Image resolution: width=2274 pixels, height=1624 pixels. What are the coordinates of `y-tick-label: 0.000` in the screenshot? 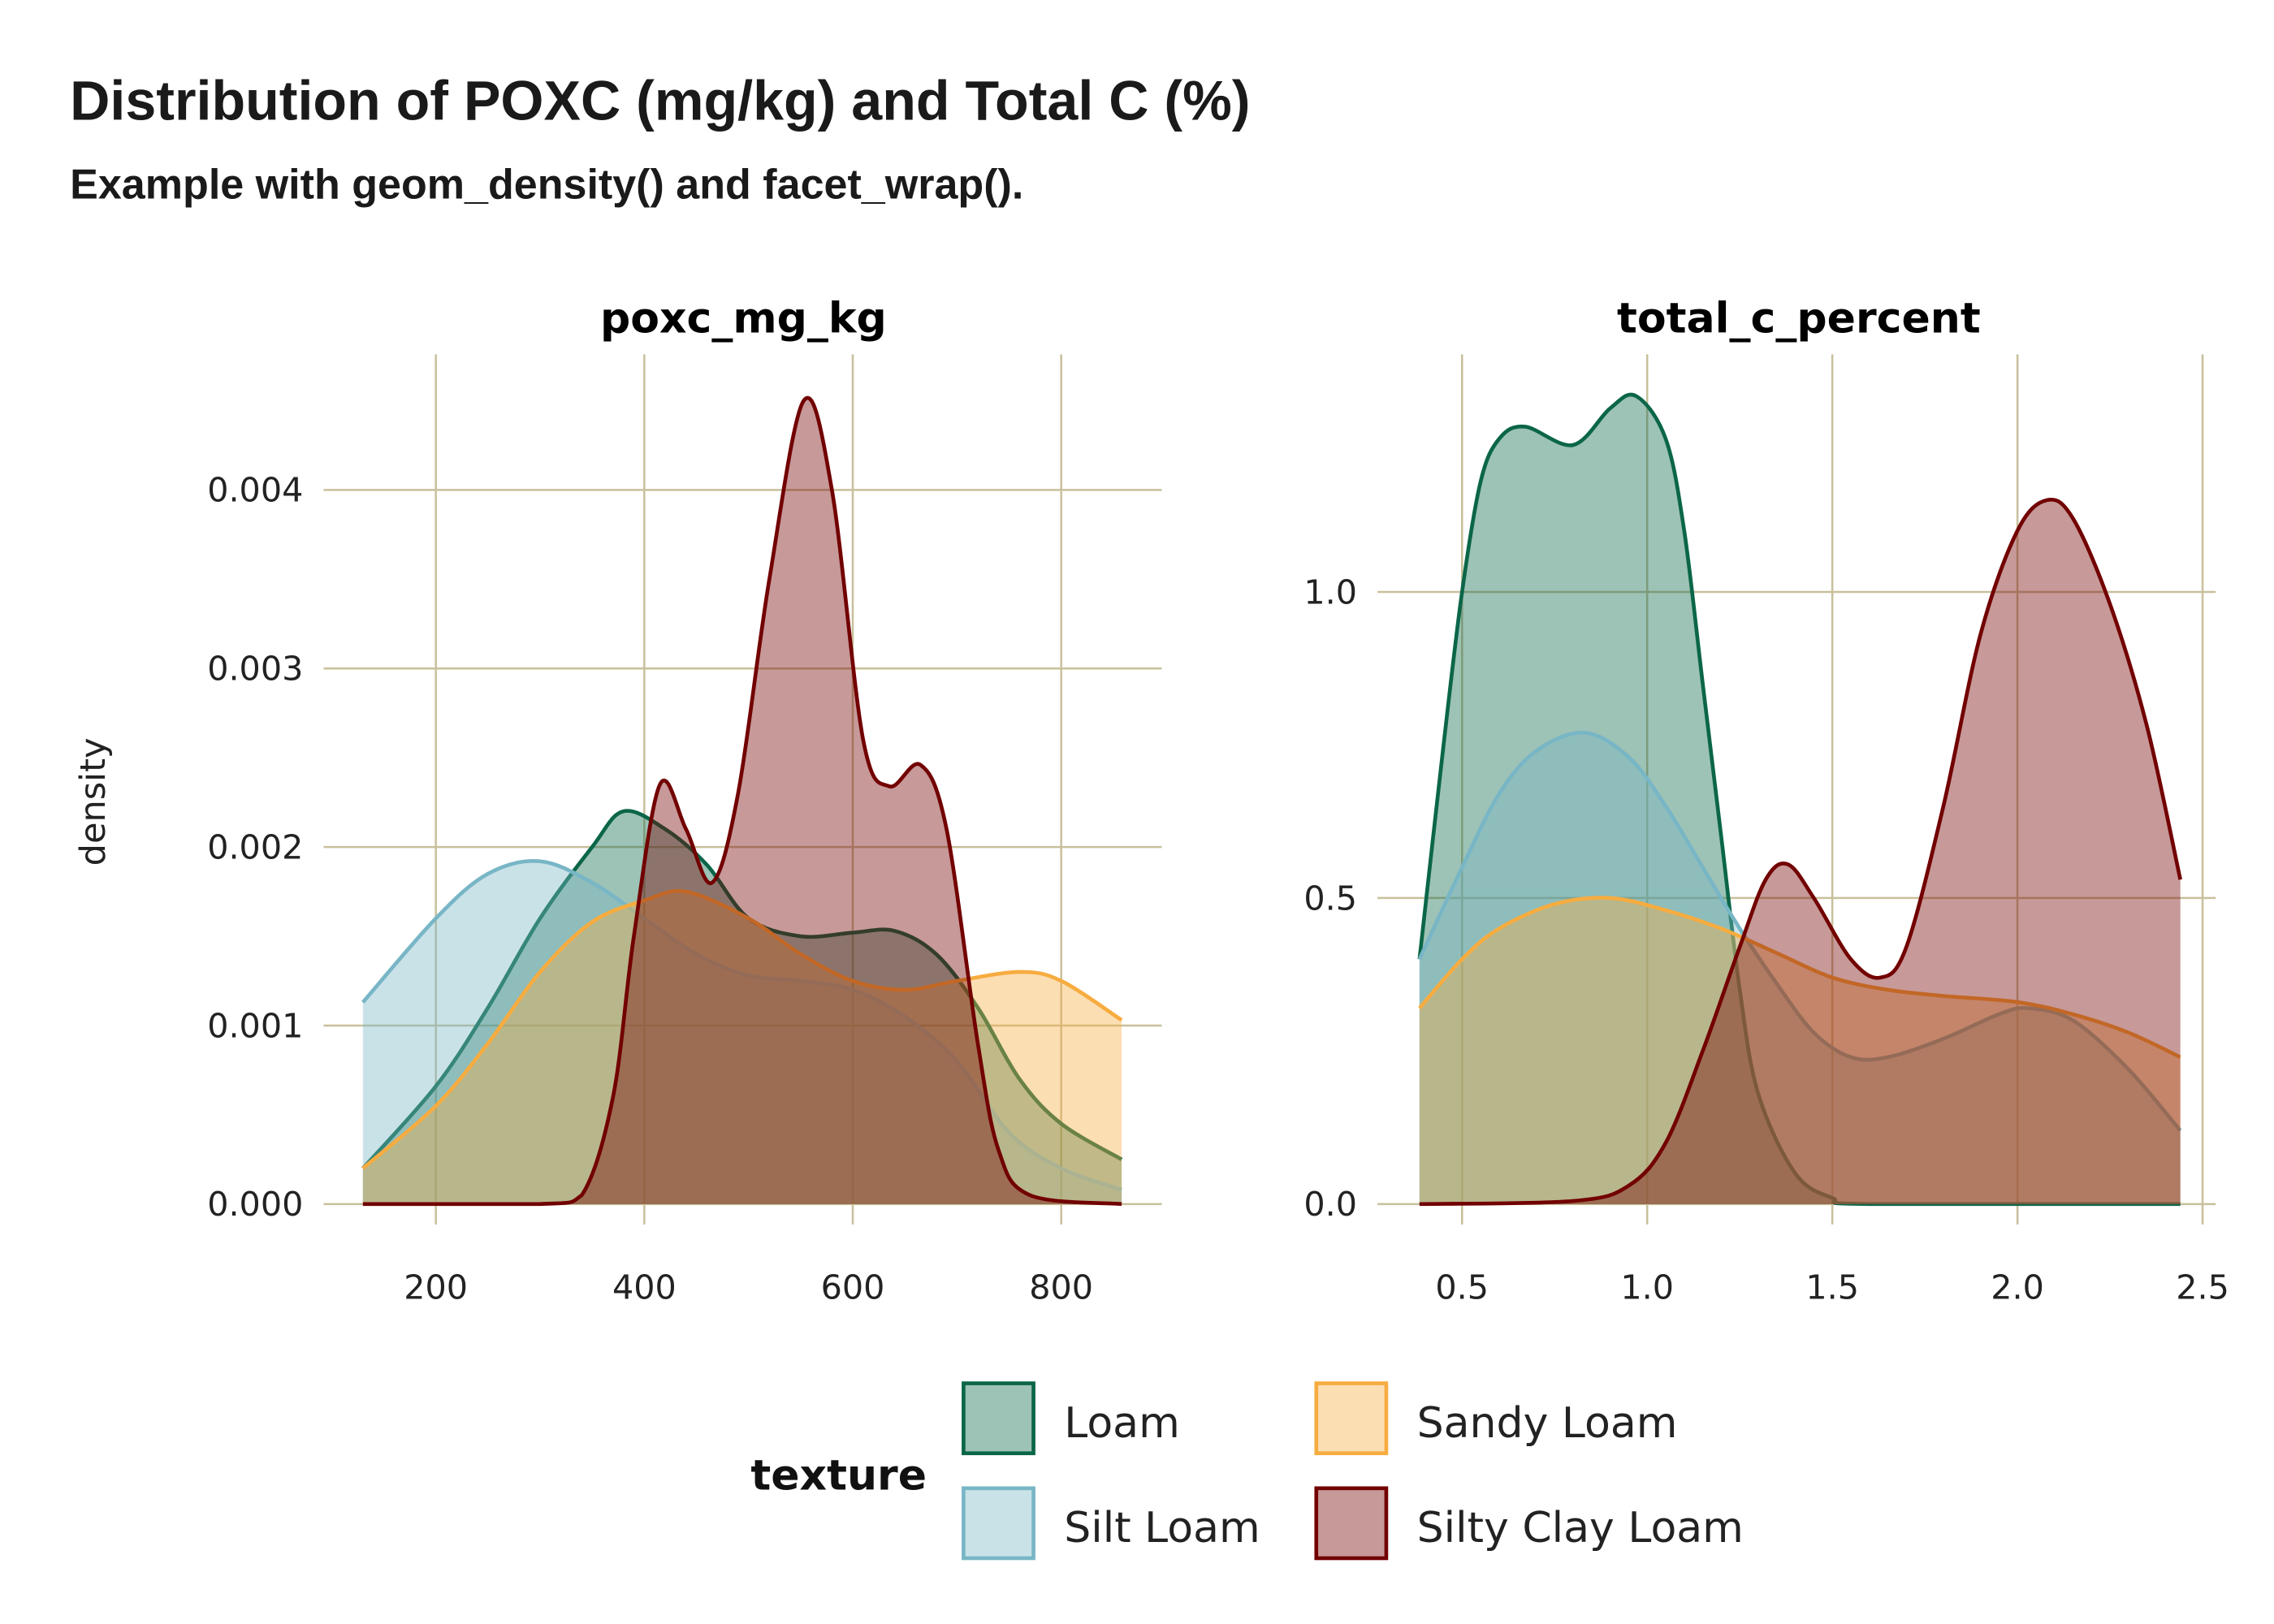 It's located at (255, 1205).